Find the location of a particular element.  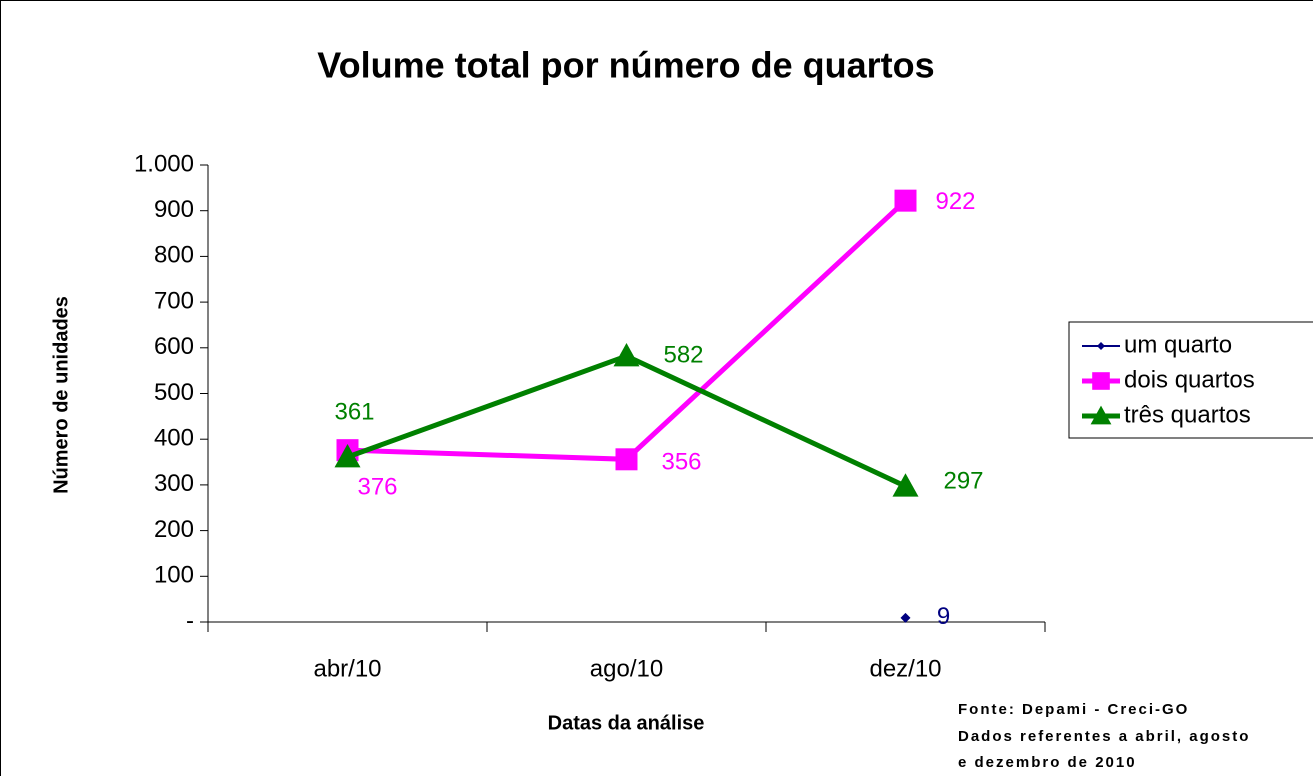

x-tick-label: abr/10 is located at coordinates (347, 668).